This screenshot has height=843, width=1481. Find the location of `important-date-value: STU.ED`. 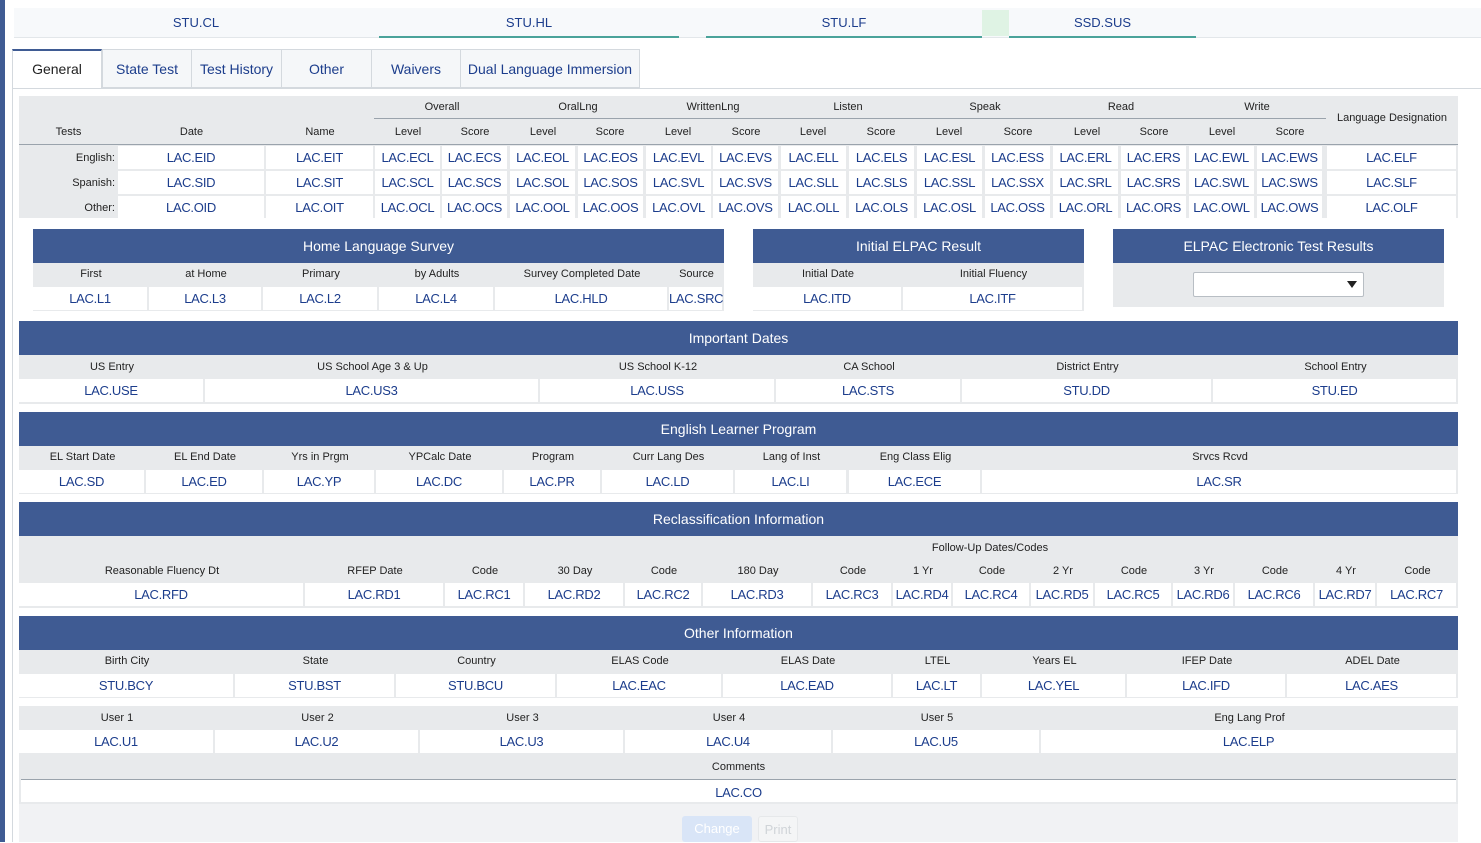

important-date-value: STU.ED is located at coordinates (1334, 390).